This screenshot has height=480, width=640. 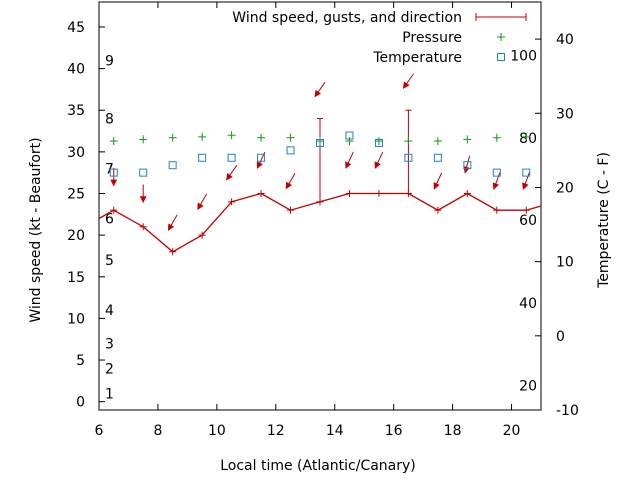 What do you see at coordinates (76, 319) in the screenshot?
I see `y-tick-label: 10` at bounding box center [76, 319].